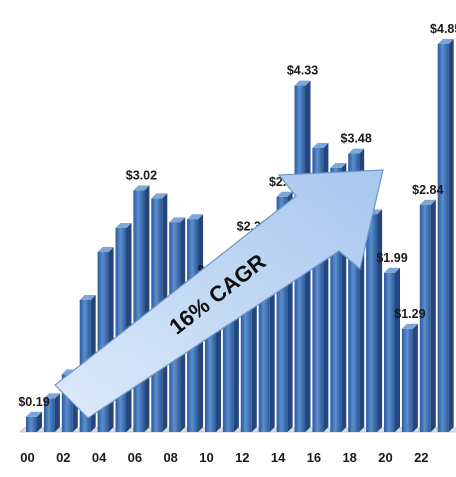 The image size is (456, 477). What do you see at coordinates (314, 457) in the screenshot?
I see `x-tick-label: 16` at bounding box center [314, 457].